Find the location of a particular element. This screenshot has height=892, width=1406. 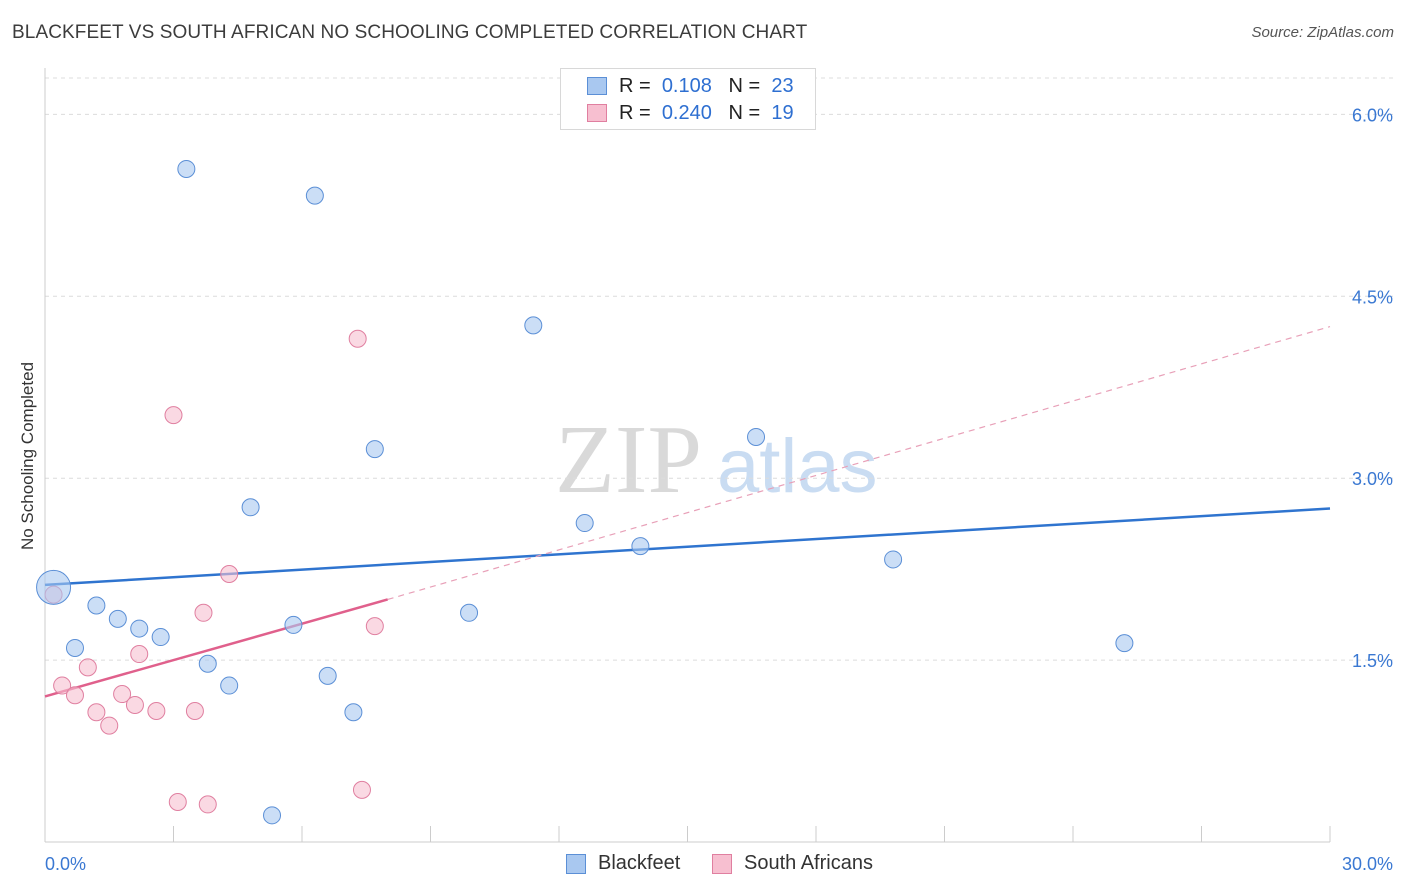

watermark: ZIP atlas is located at coordinates (716, 460).